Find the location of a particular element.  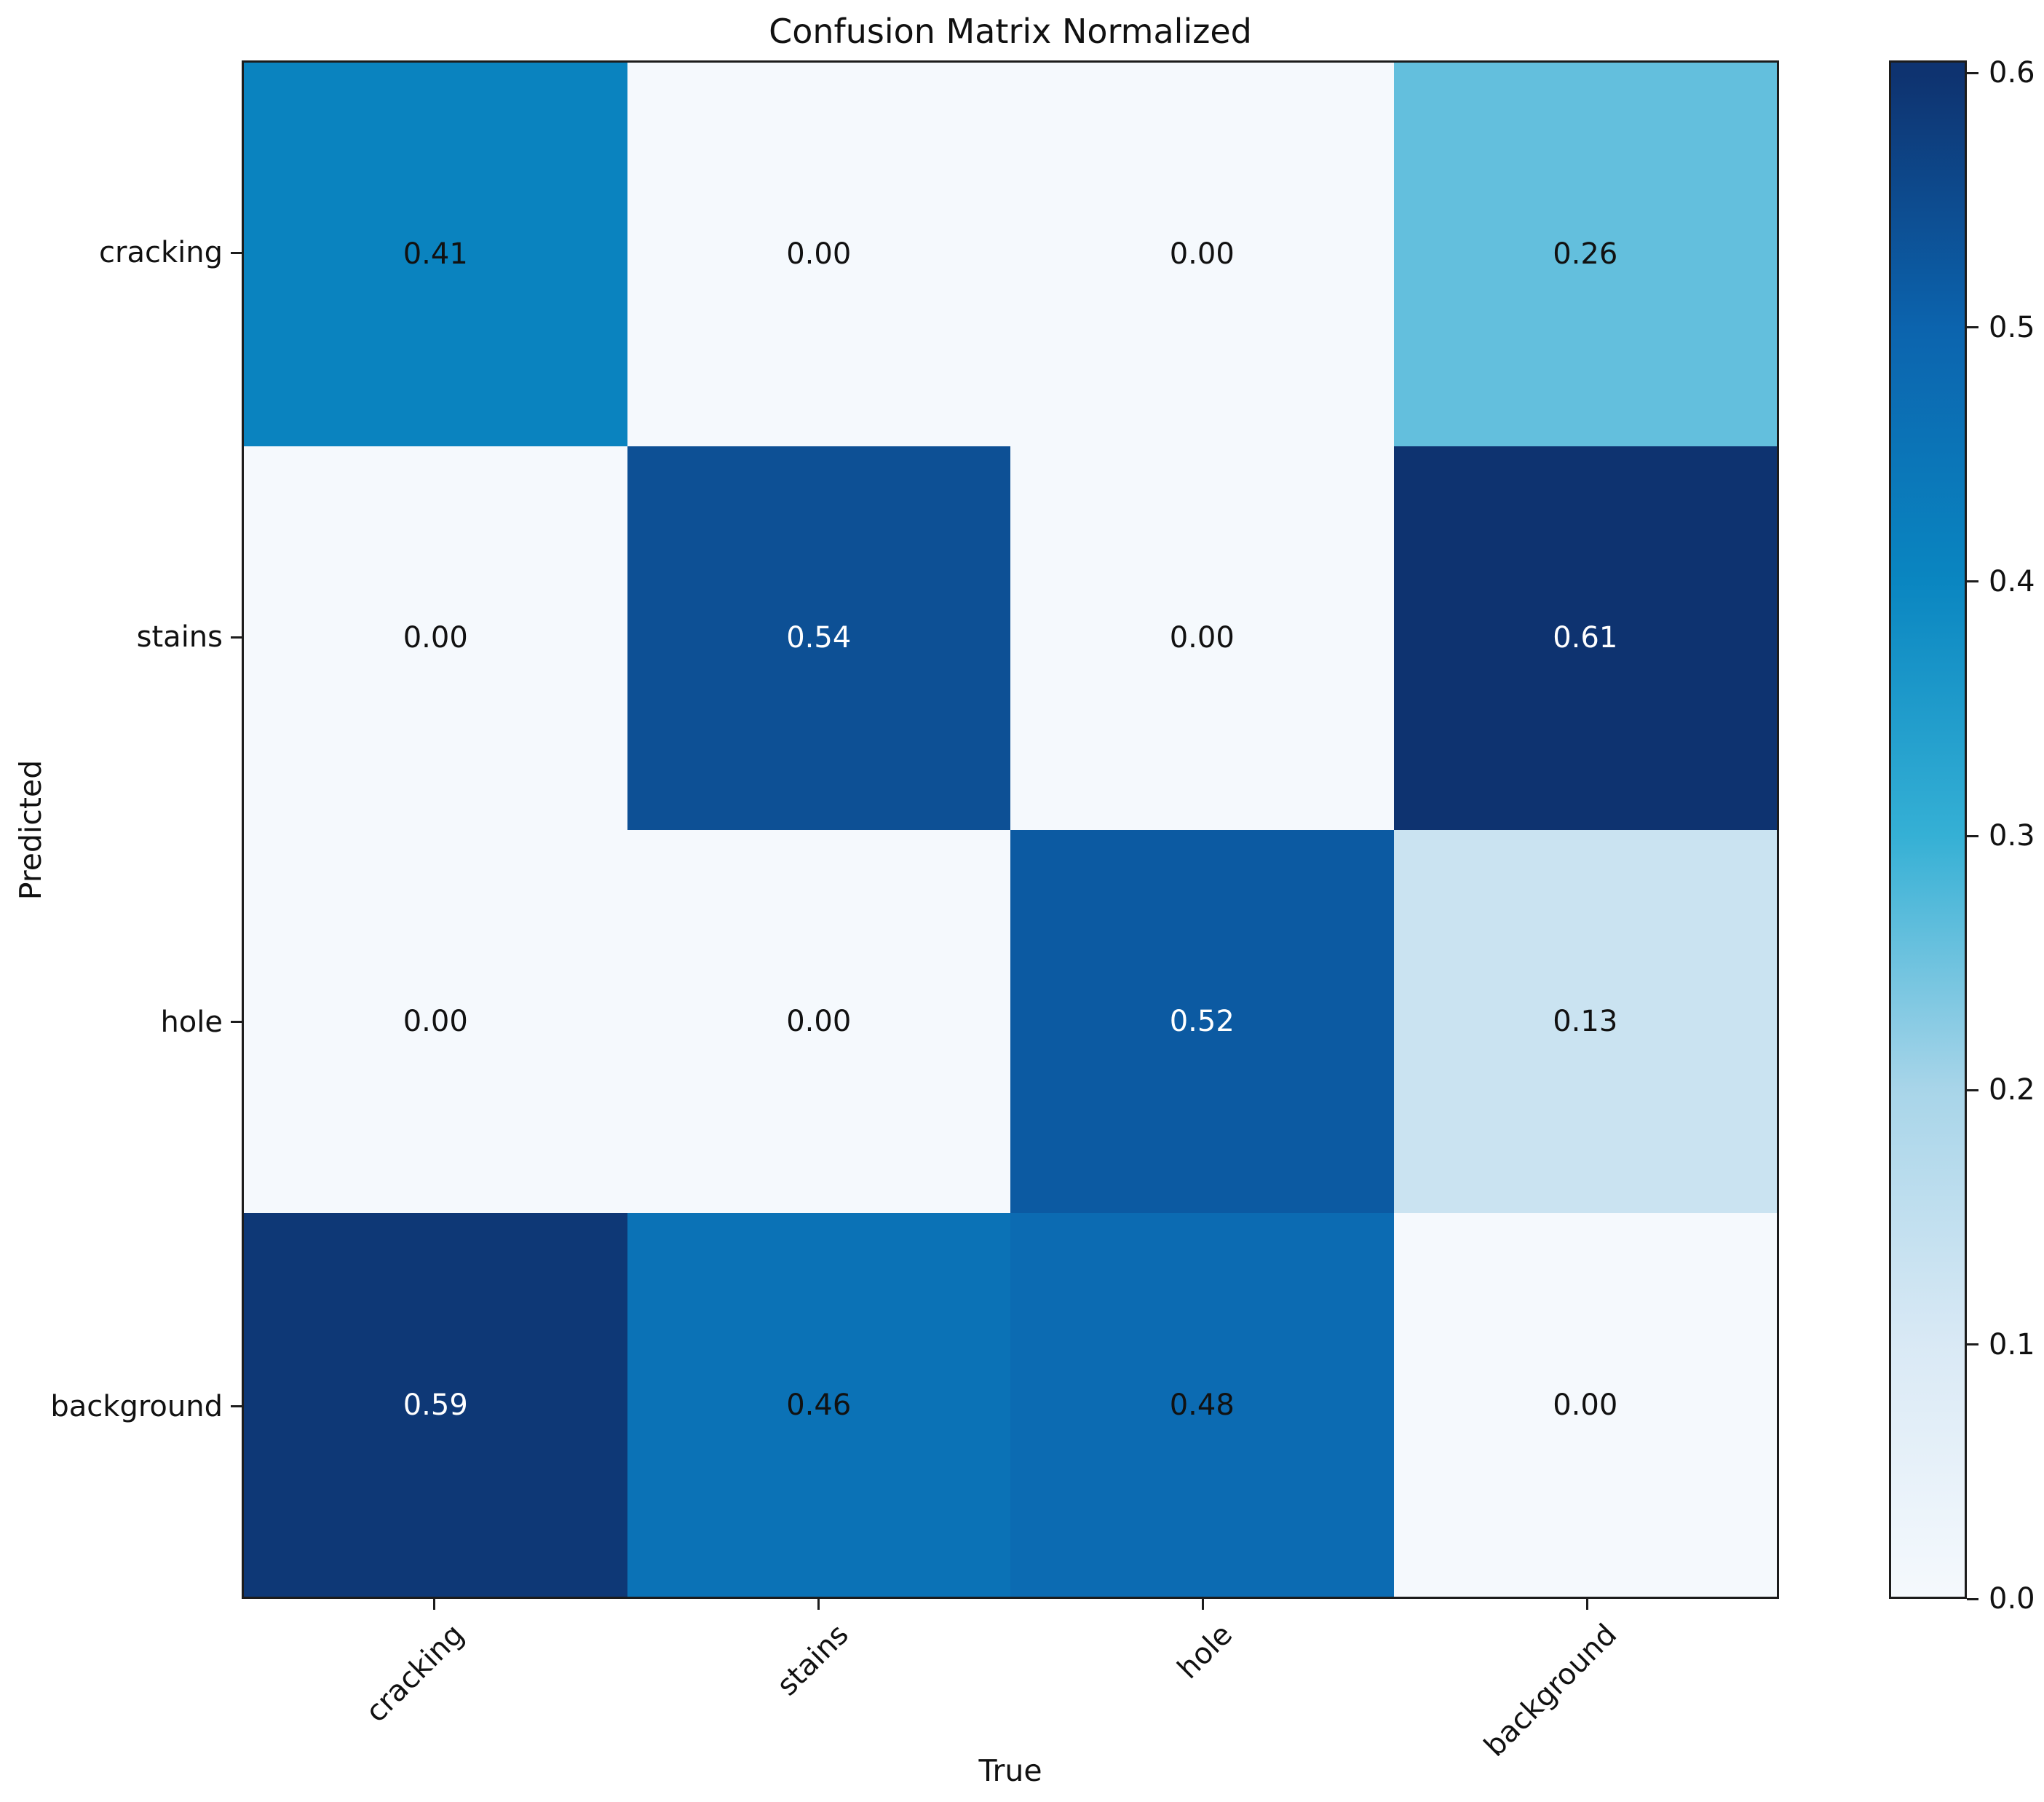

xtick-label-hole: hole is located at coordinates (1205, 1652).